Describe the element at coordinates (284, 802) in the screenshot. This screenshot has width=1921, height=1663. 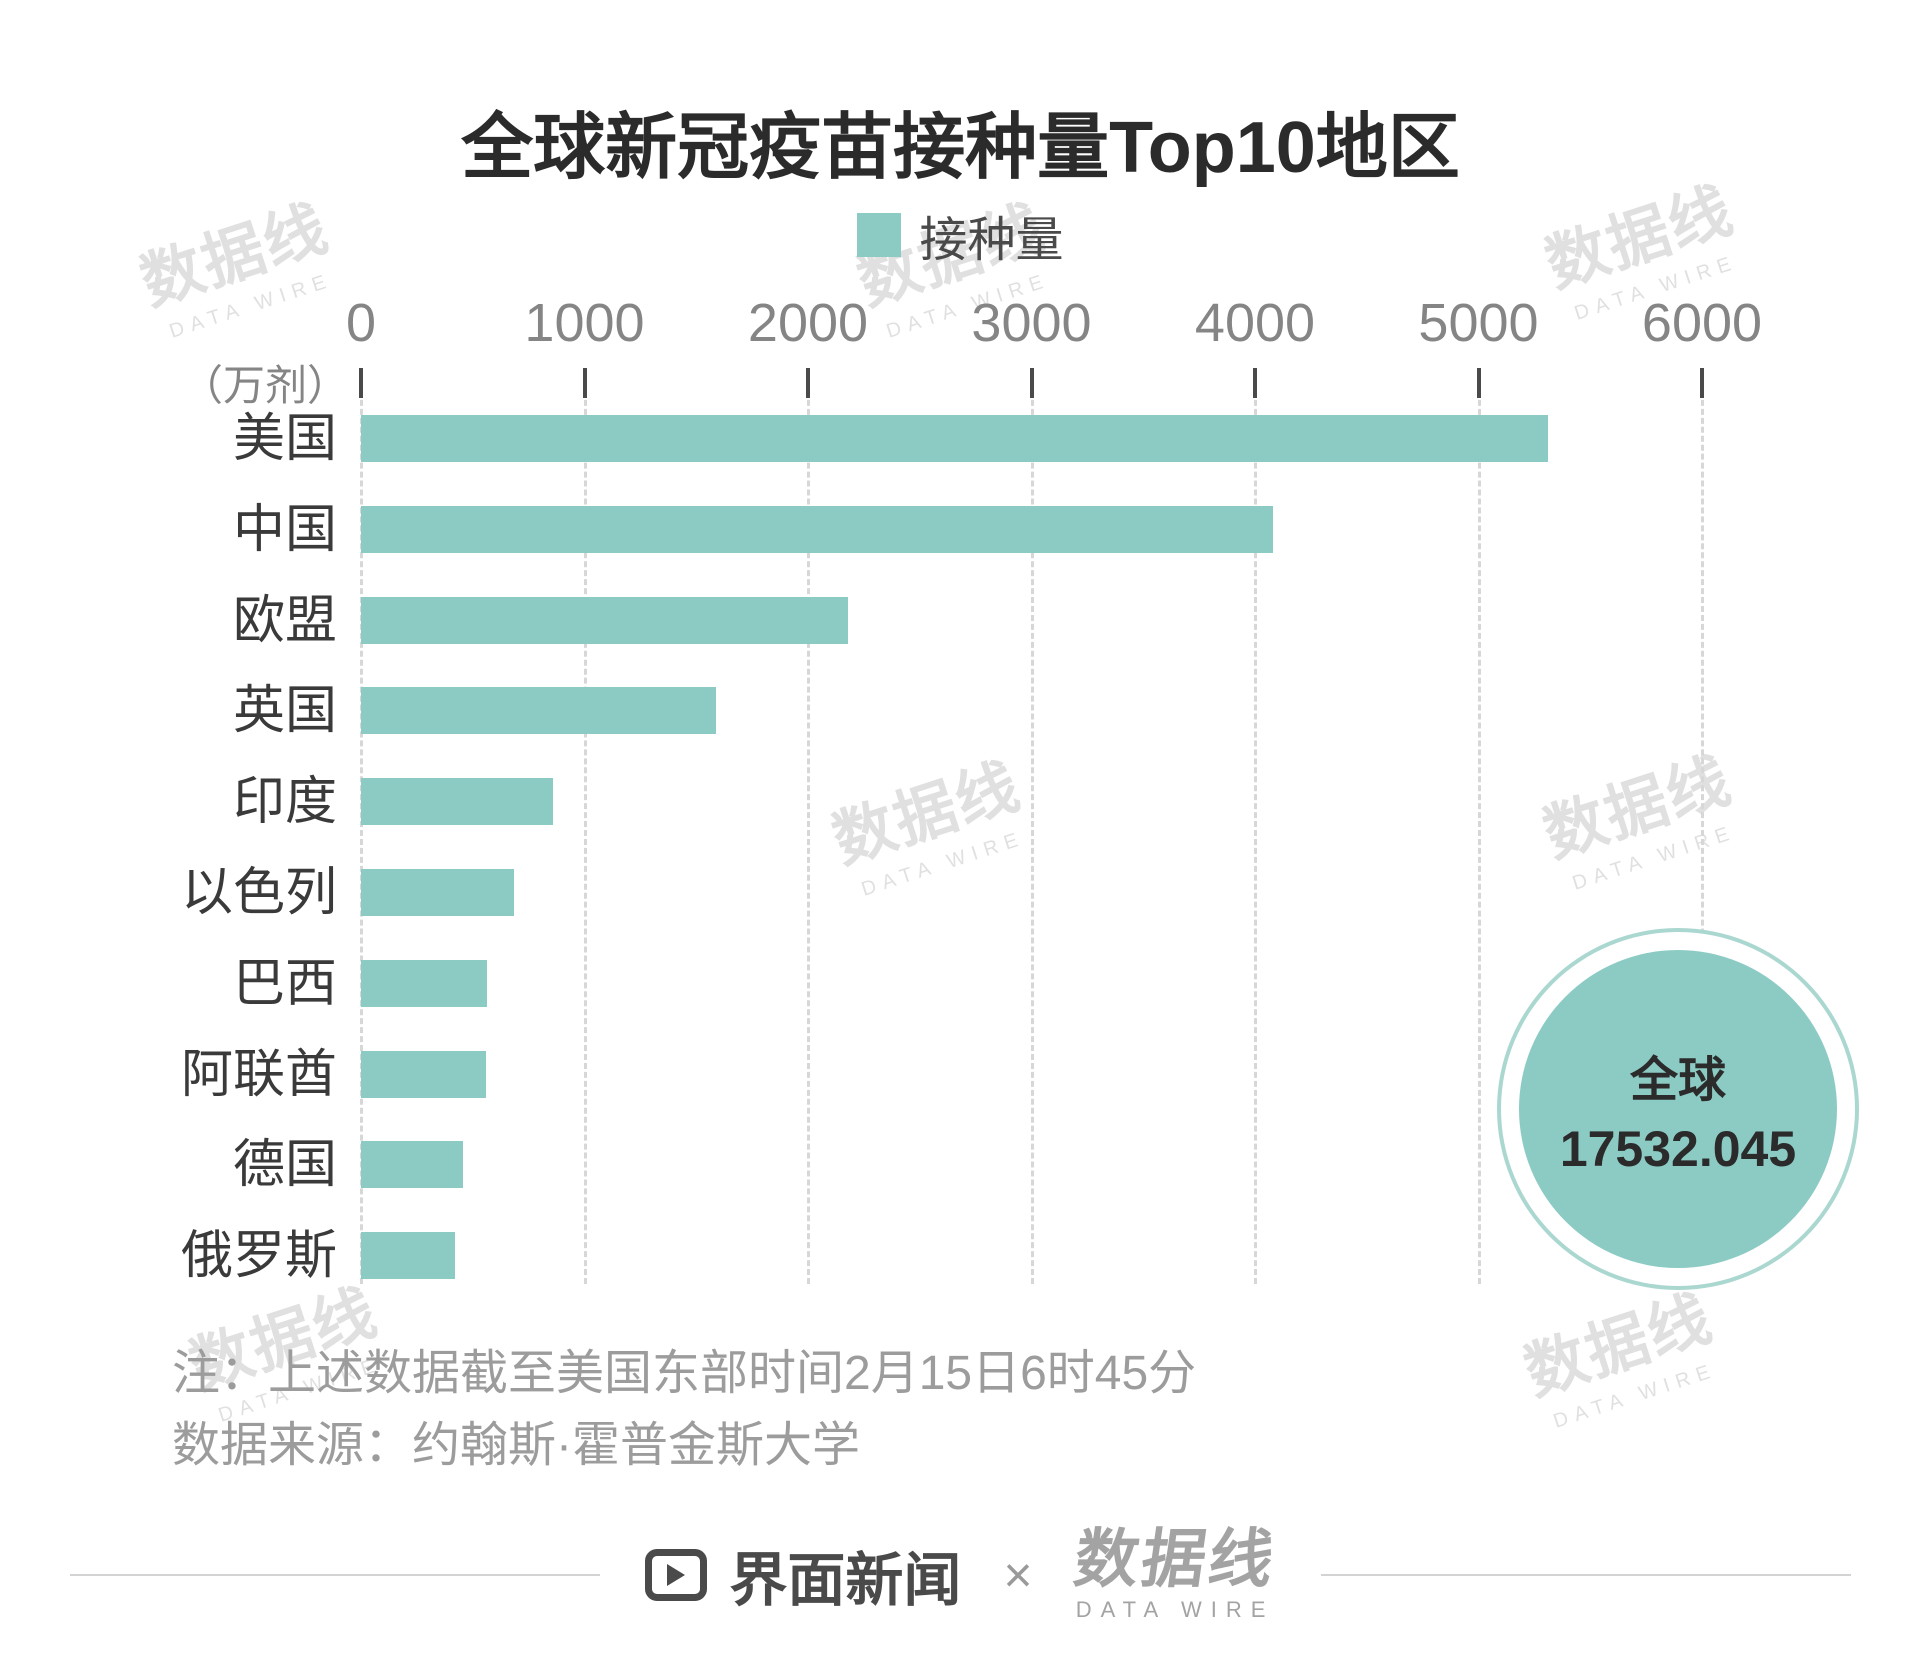
I see `bar-category-label: 印度` at that location.